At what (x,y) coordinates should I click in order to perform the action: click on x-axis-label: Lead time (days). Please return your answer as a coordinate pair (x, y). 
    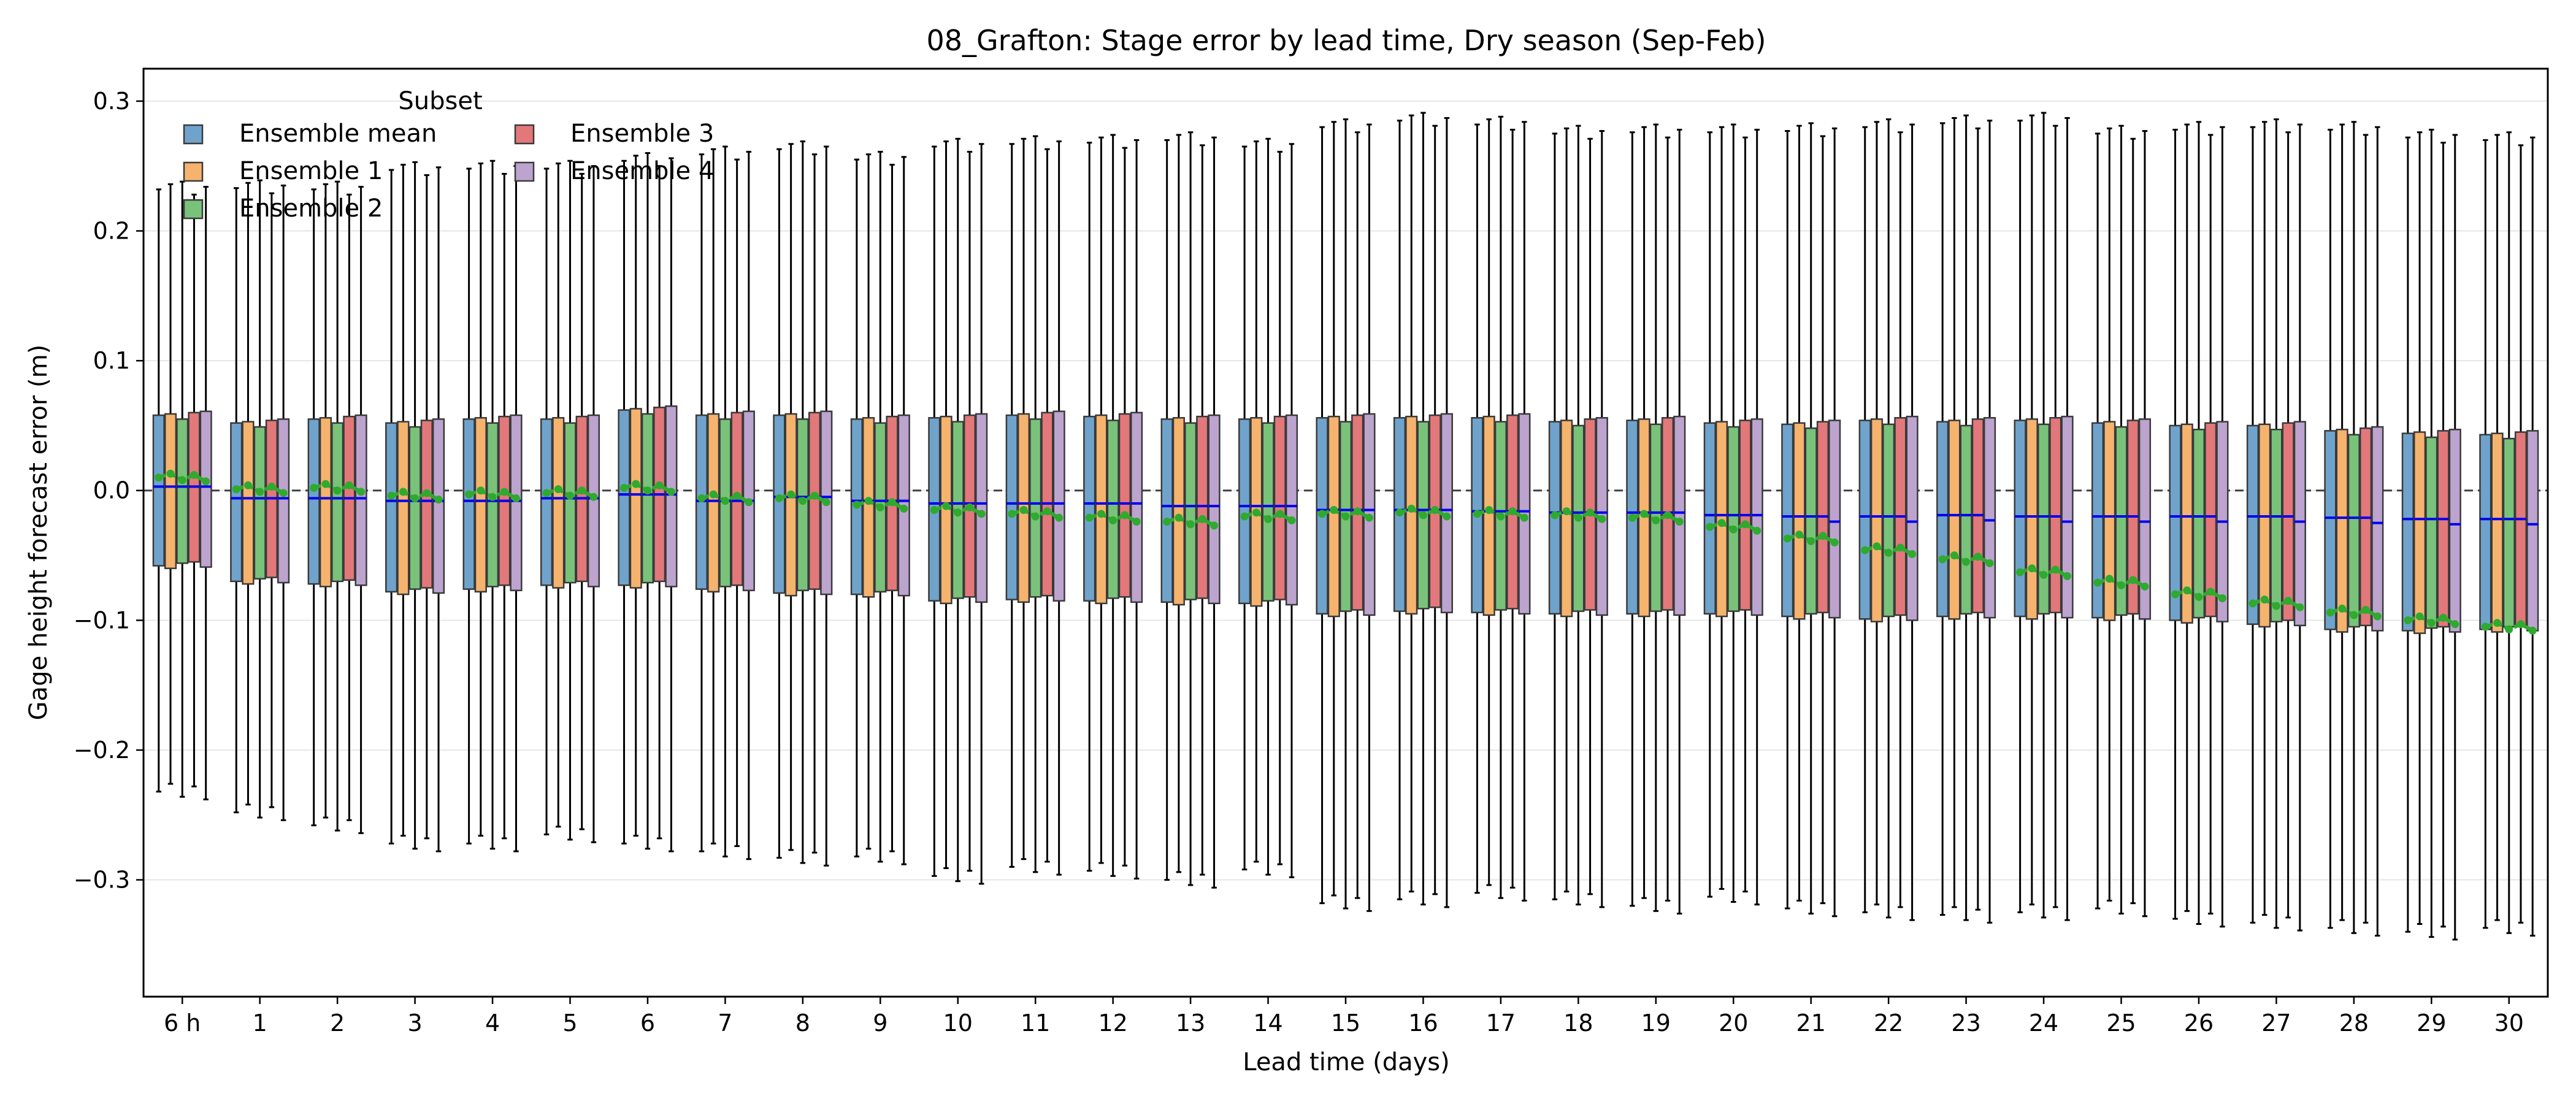
    Looking at the image, I should click on (1346, 1062).